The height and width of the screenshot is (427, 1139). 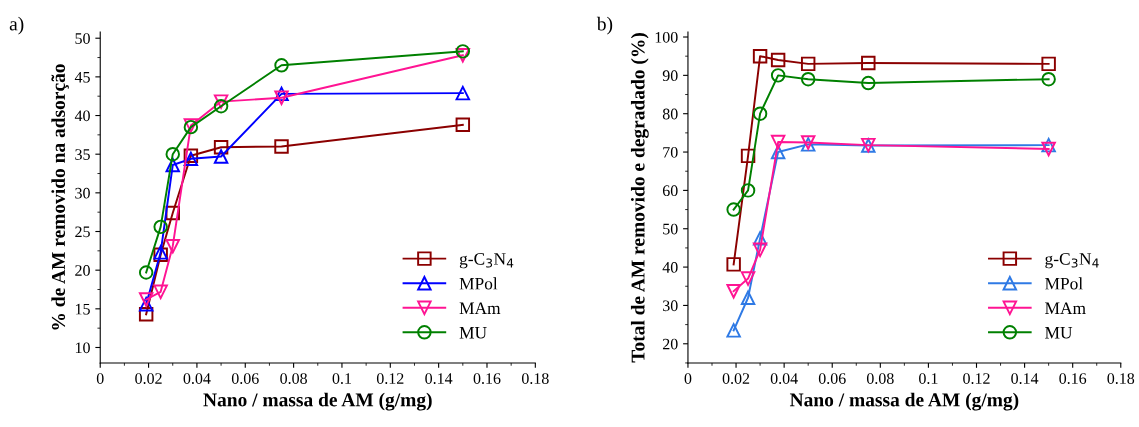 I want to click on y-tick-label: 15, so click(x=82, y=309).